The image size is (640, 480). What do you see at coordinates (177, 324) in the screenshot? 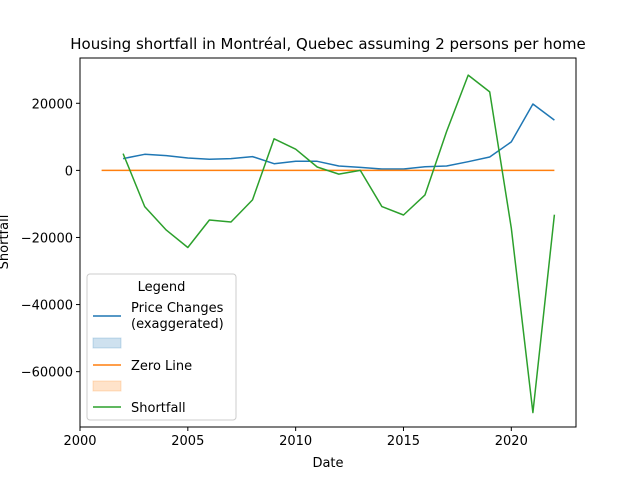
I see `legend-label: (exaggerated)` at bounding box center [177, 324].